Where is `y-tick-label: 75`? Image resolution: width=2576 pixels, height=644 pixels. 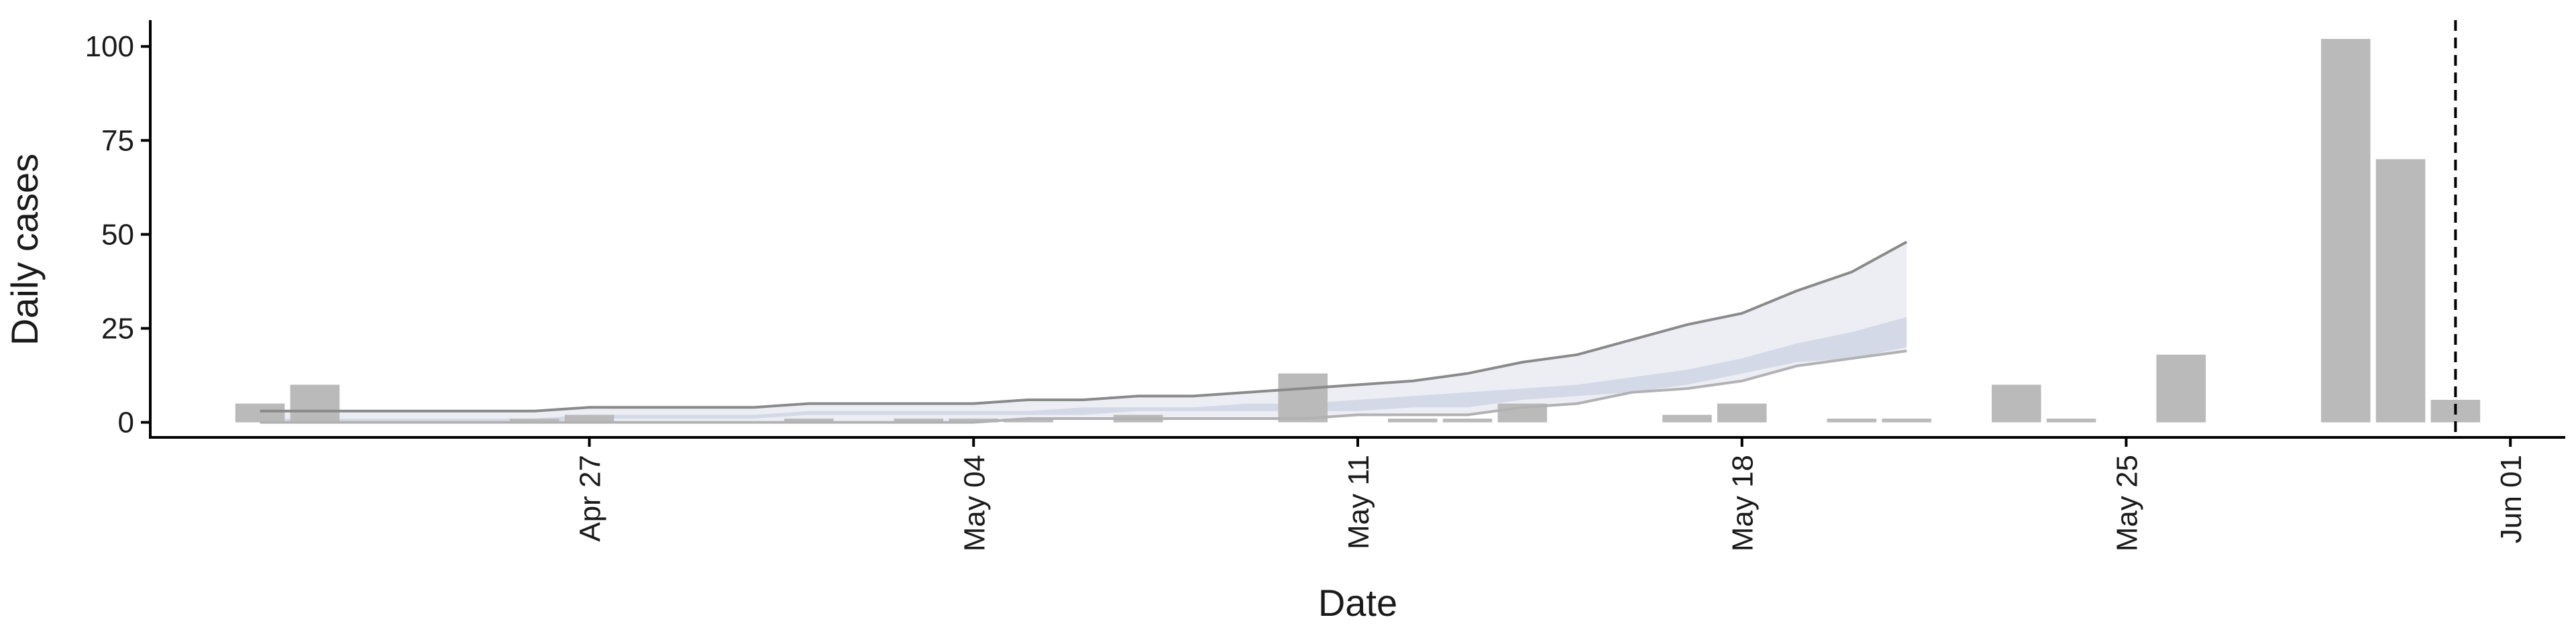
y-tick-label: 75 is located at coordinates (117, 140).